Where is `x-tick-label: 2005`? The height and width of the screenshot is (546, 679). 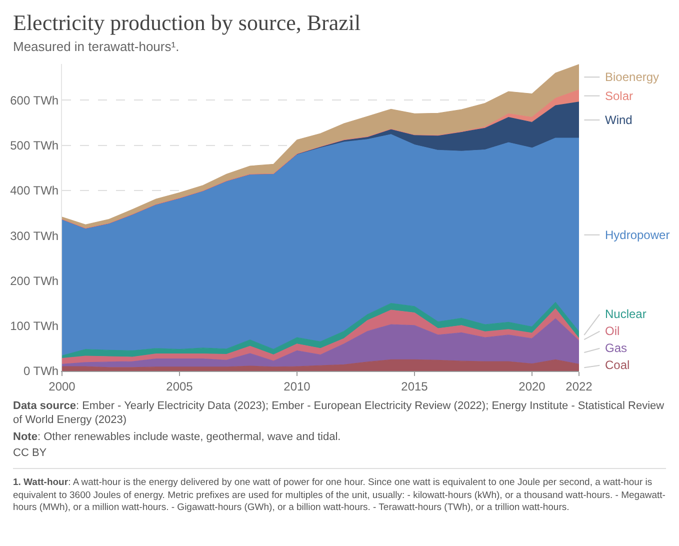
x-tick-label: 2005 is located at coordinates (180, 386).